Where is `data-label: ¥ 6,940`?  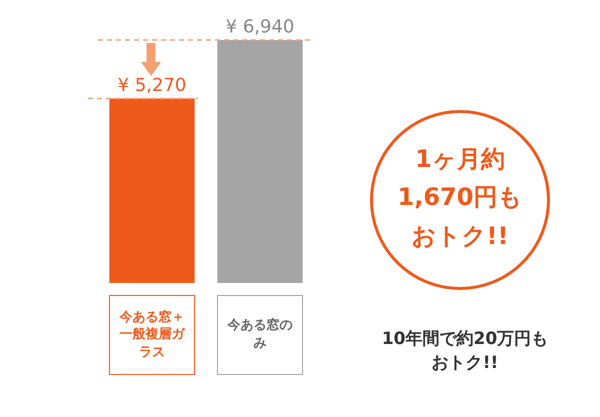 data-label: ¥ 6,940 is located at coordinates (260, 27).